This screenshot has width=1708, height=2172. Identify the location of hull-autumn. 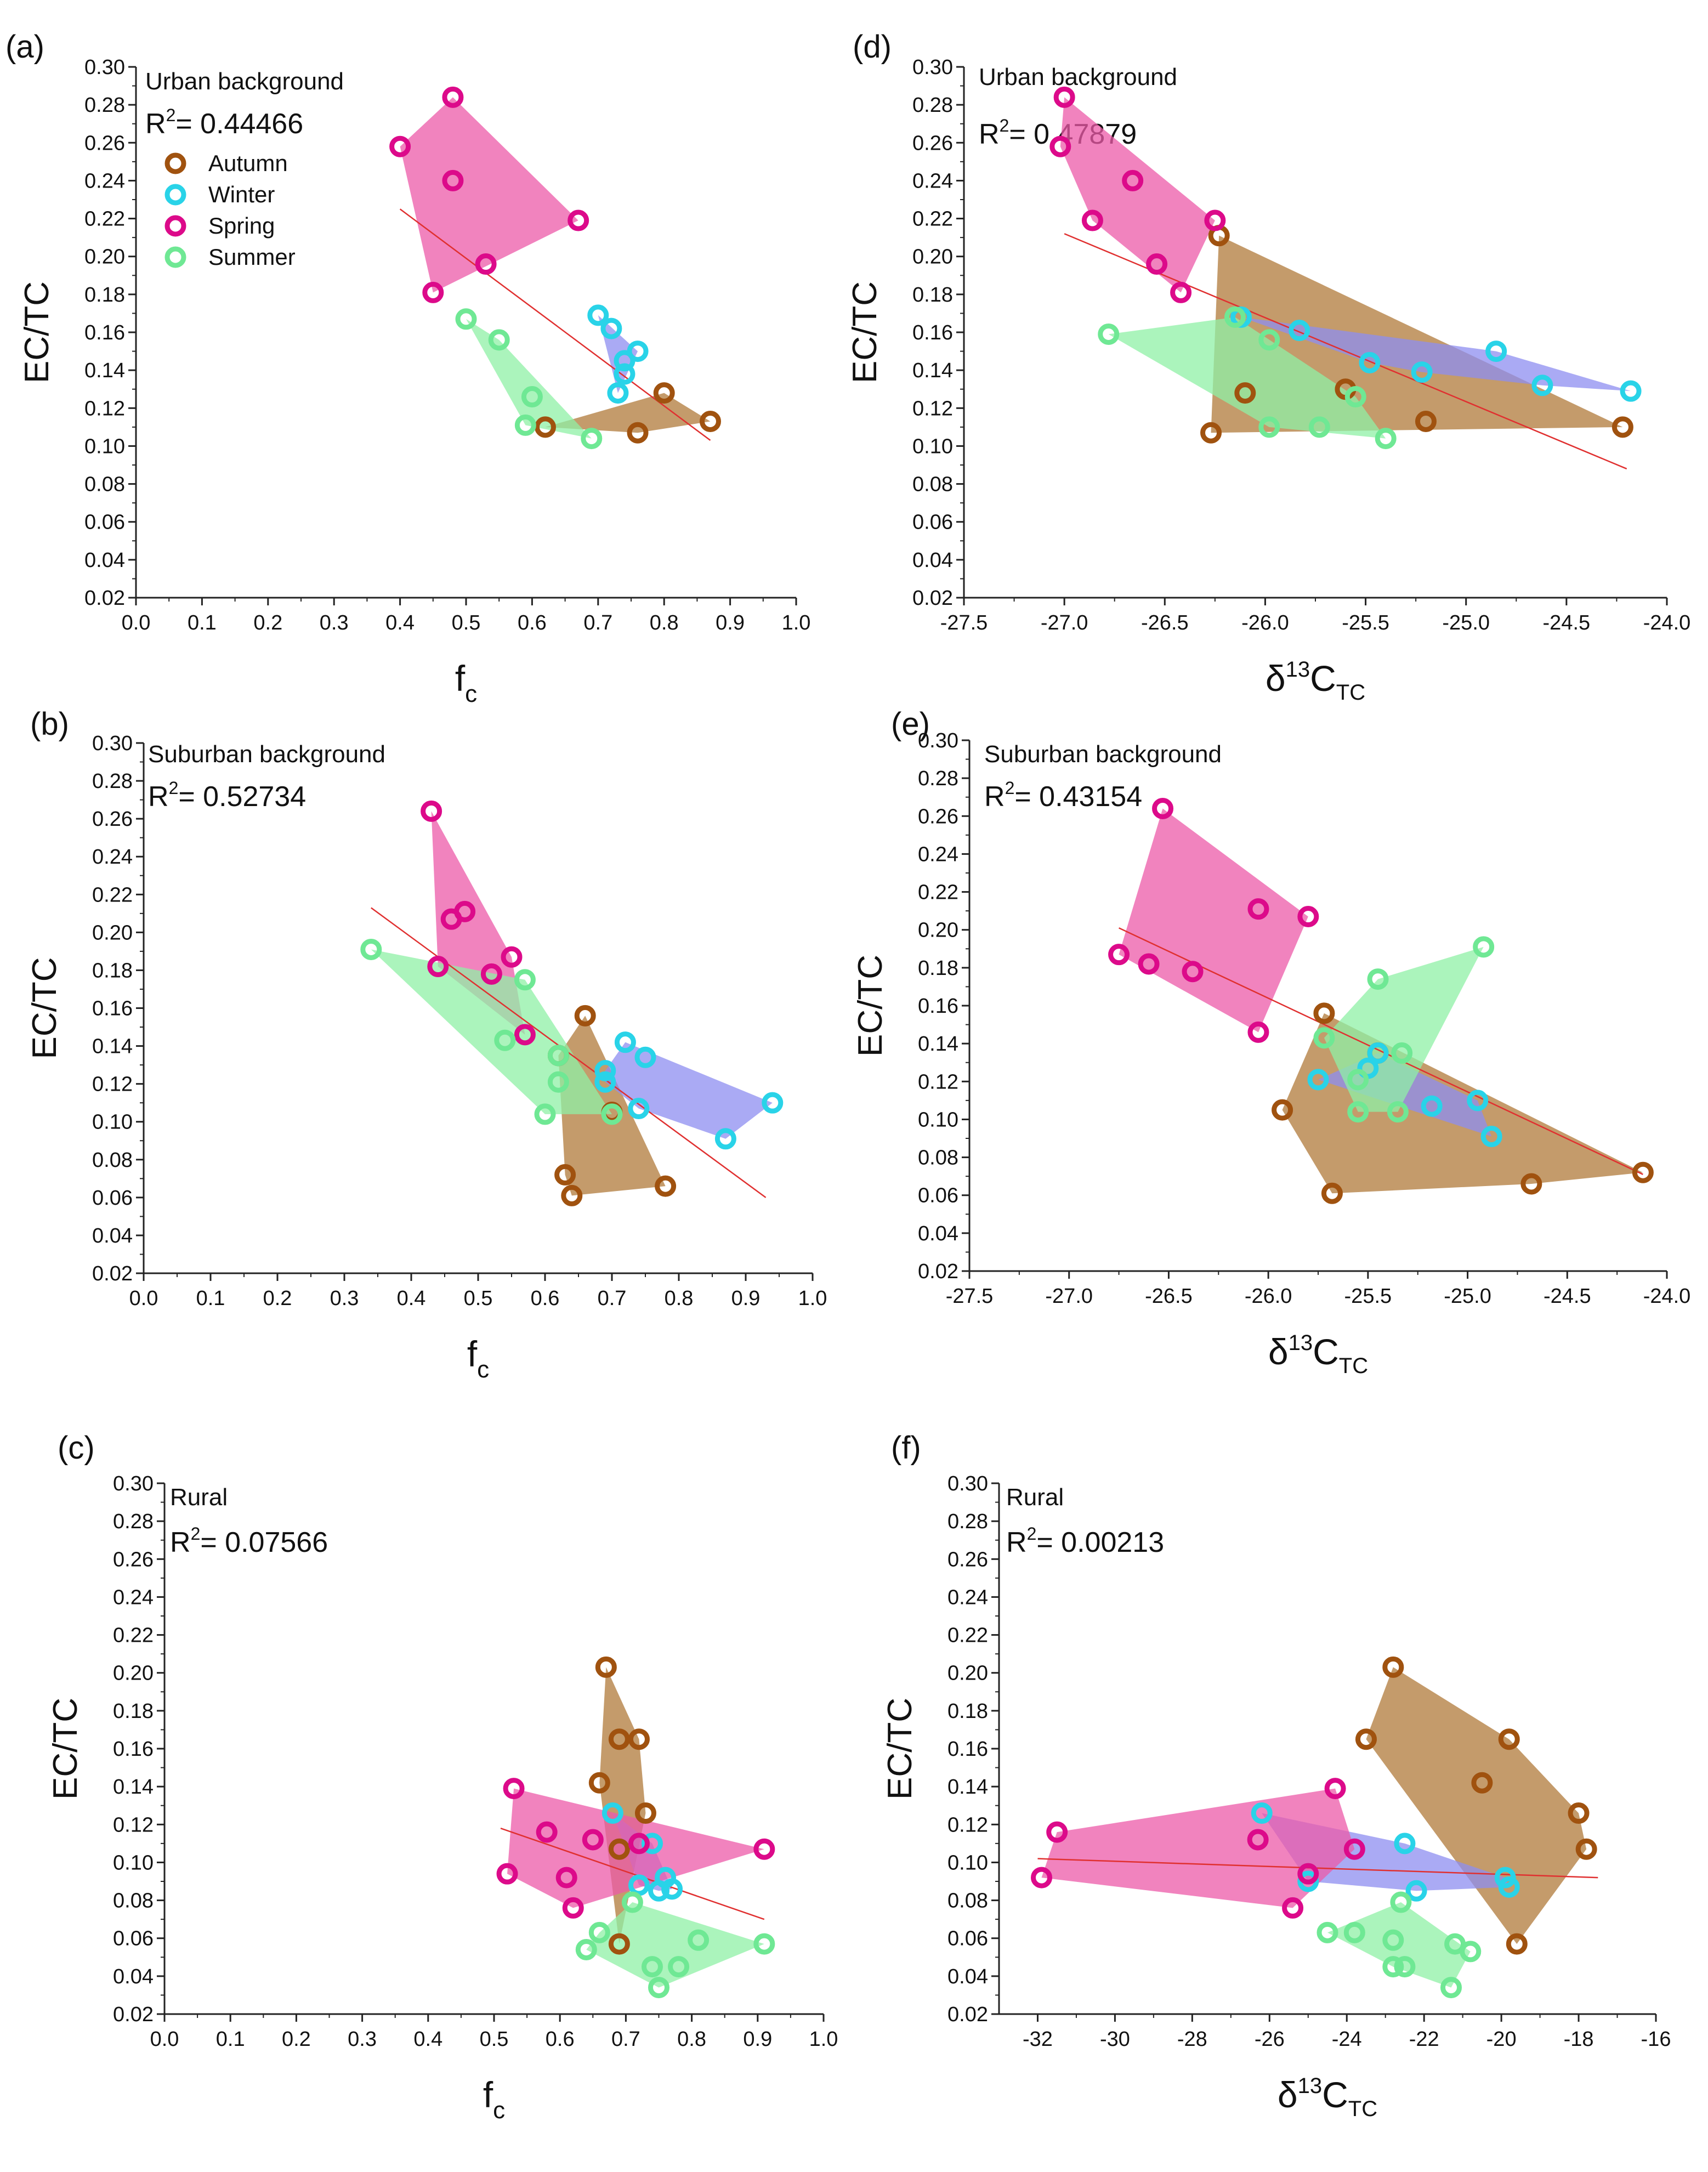
(1476, 1806).